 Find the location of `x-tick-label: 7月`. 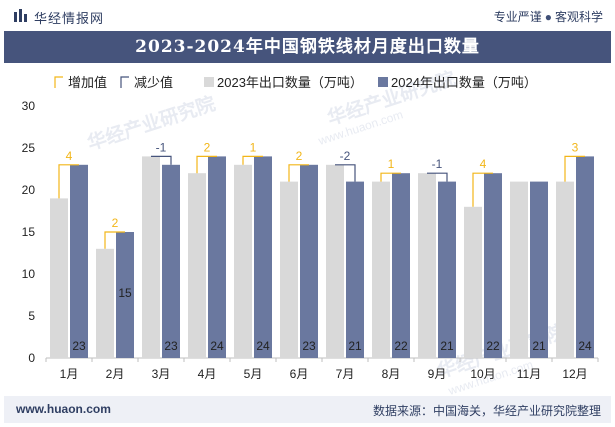

x-tick-label: 7月 is located at coordinates (345, 374).